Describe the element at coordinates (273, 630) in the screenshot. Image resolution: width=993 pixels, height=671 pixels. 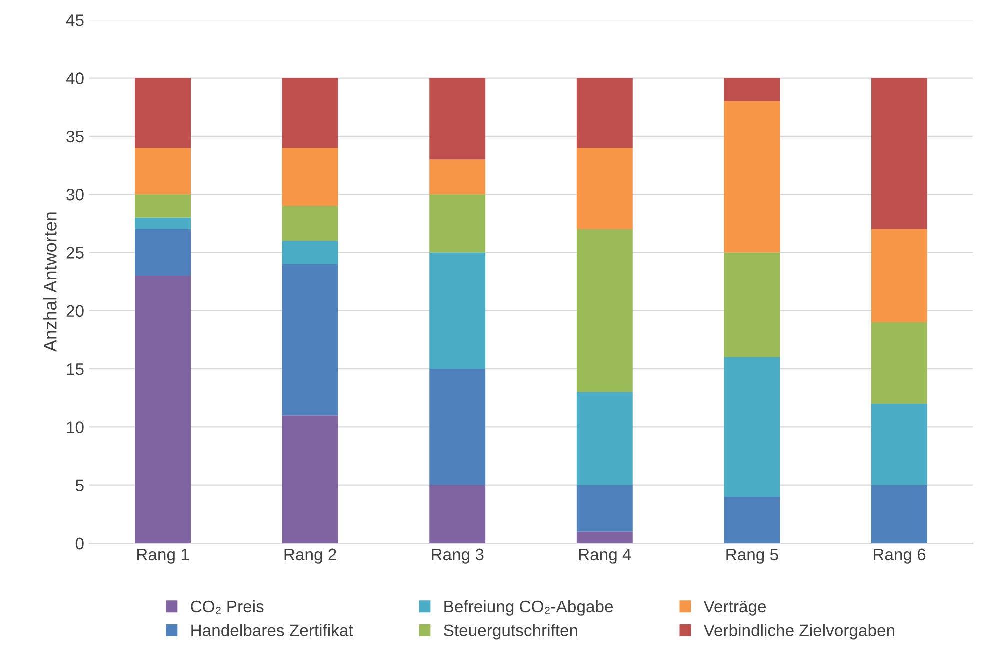
I see `legend-label: Handelbares Zertifikat` at that location.